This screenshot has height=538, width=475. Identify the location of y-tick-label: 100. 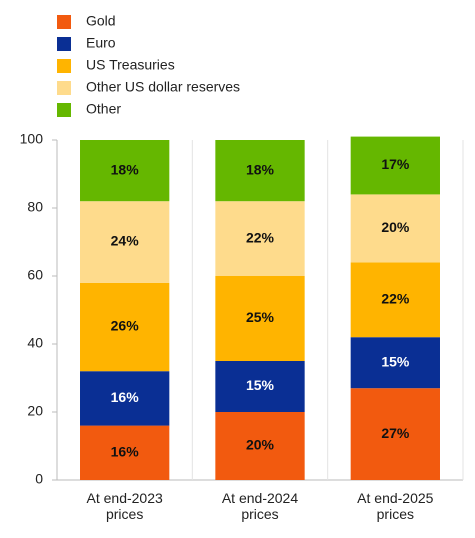
(32, 139).